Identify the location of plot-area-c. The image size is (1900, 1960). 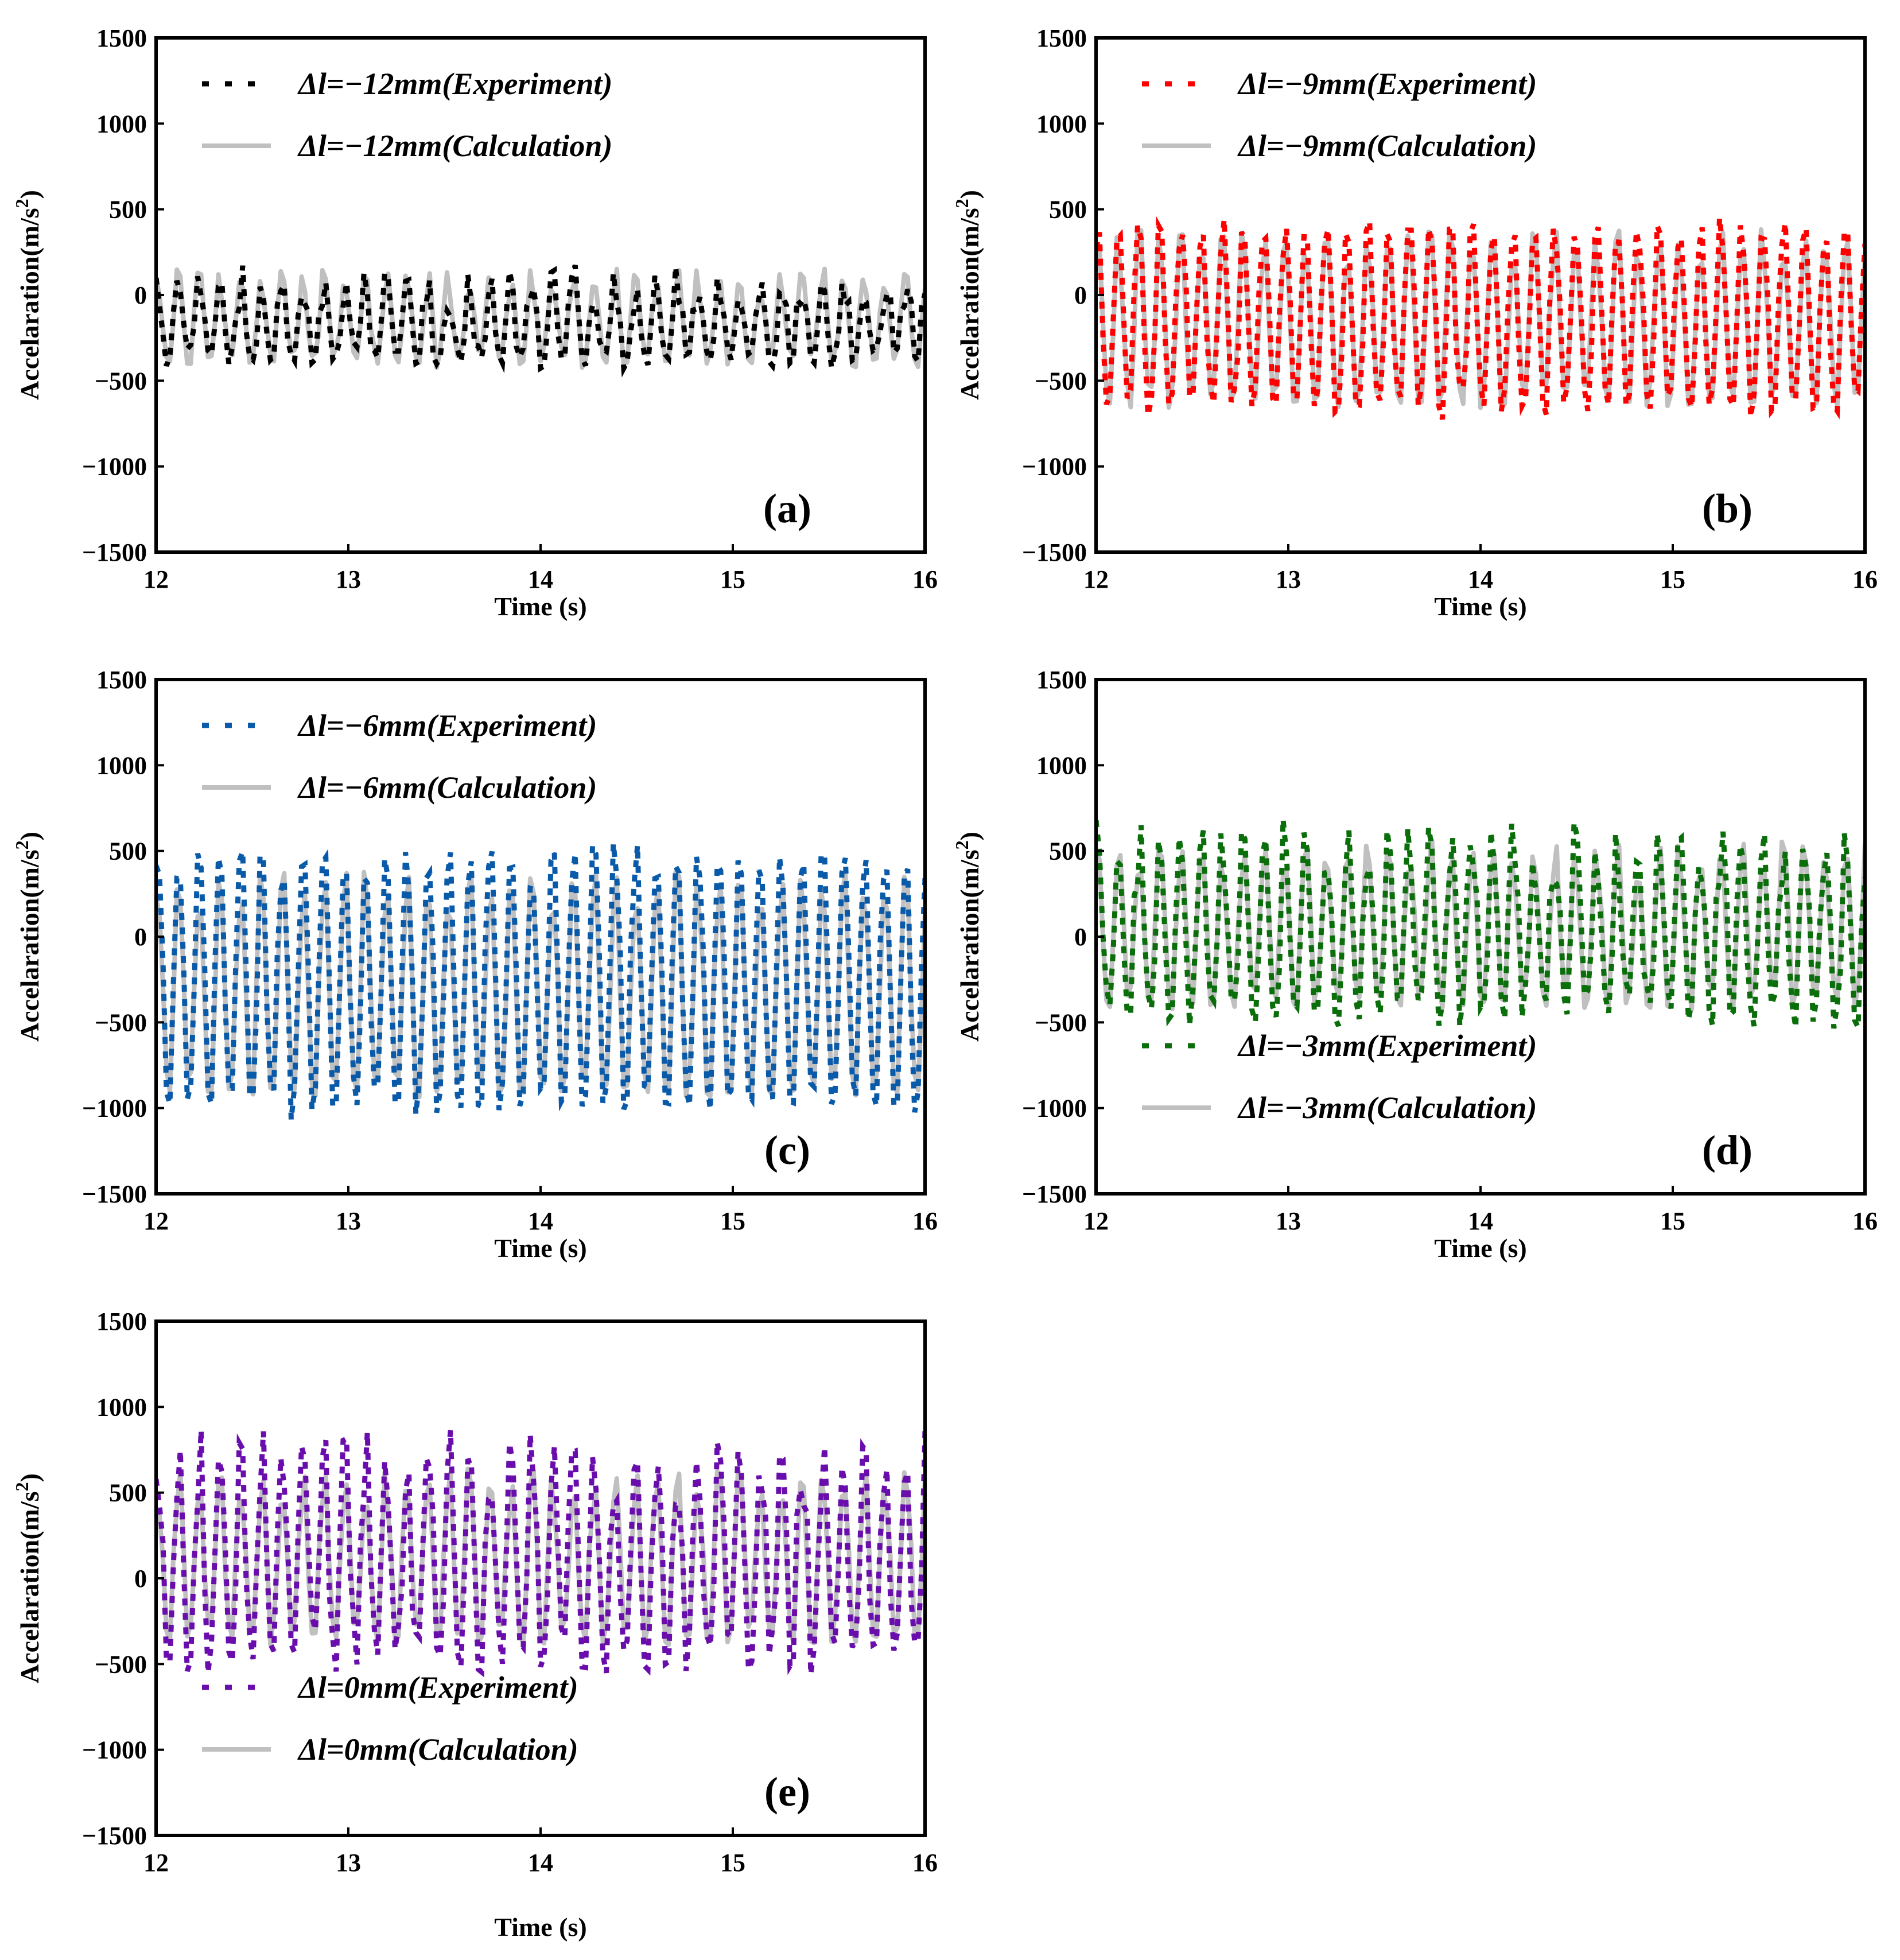
(540, 981).